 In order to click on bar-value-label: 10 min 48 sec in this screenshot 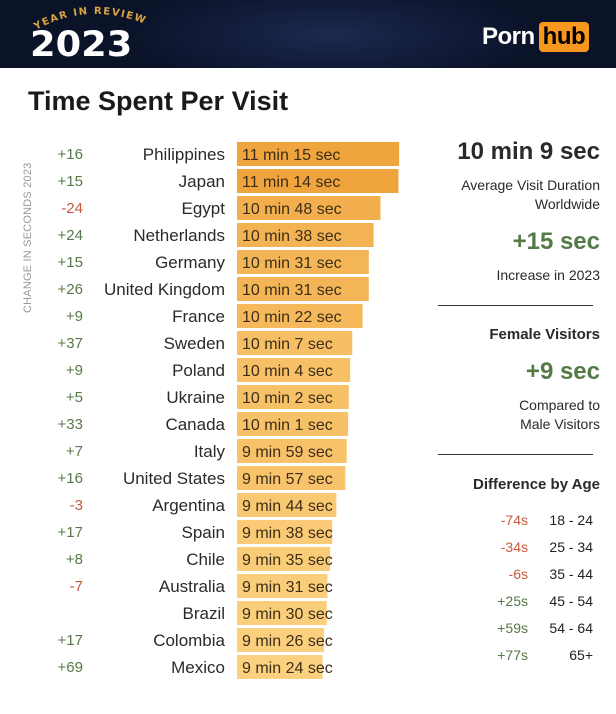, I will do `click(292, 209)`.